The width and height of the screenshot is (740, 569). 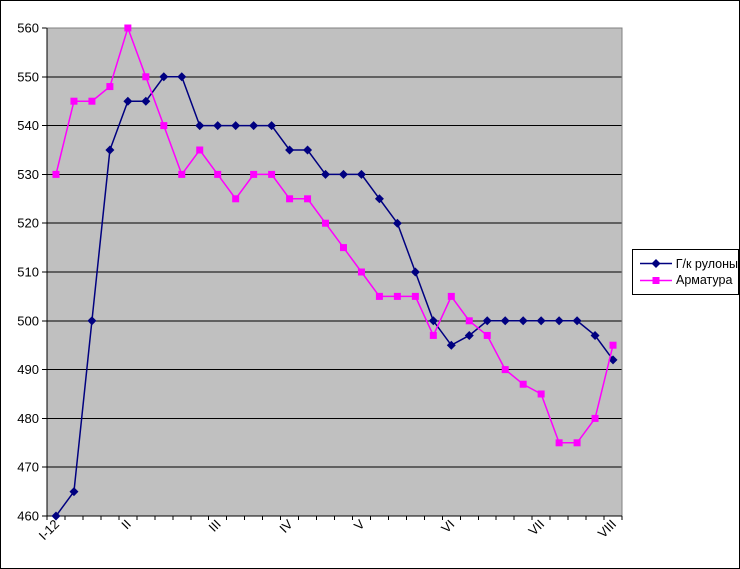 What do you see at coordinates (28, 516) in the screenshot?
I see `y-tick-label: 460` at bounding box center [28, 516].